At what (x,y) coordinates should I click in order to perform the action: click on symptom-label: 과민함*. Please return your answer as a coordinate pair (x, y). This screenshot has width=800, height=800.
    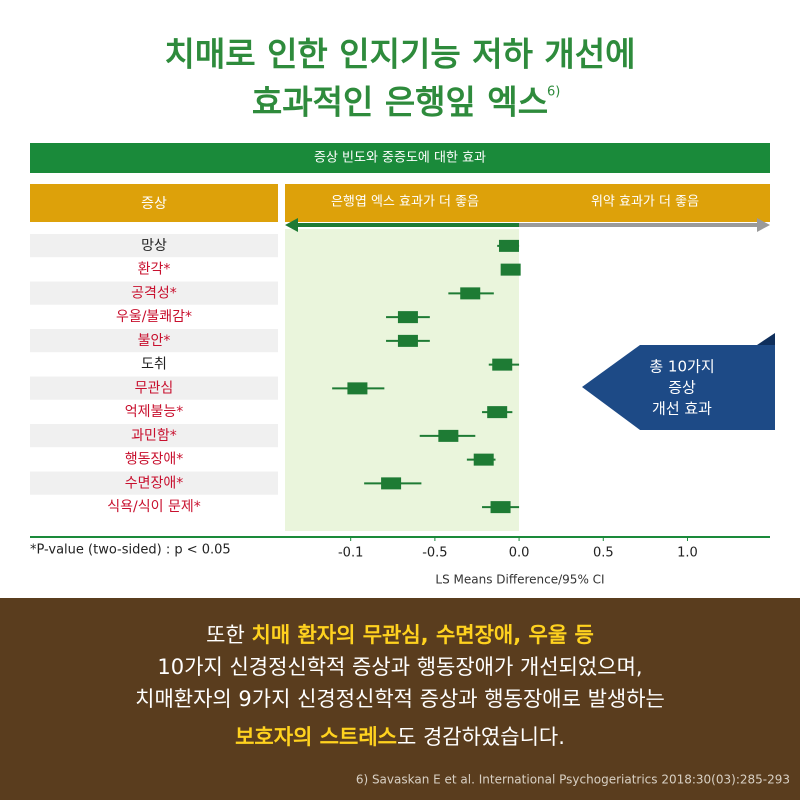
    Looking at the image, I should click on (154, 436).